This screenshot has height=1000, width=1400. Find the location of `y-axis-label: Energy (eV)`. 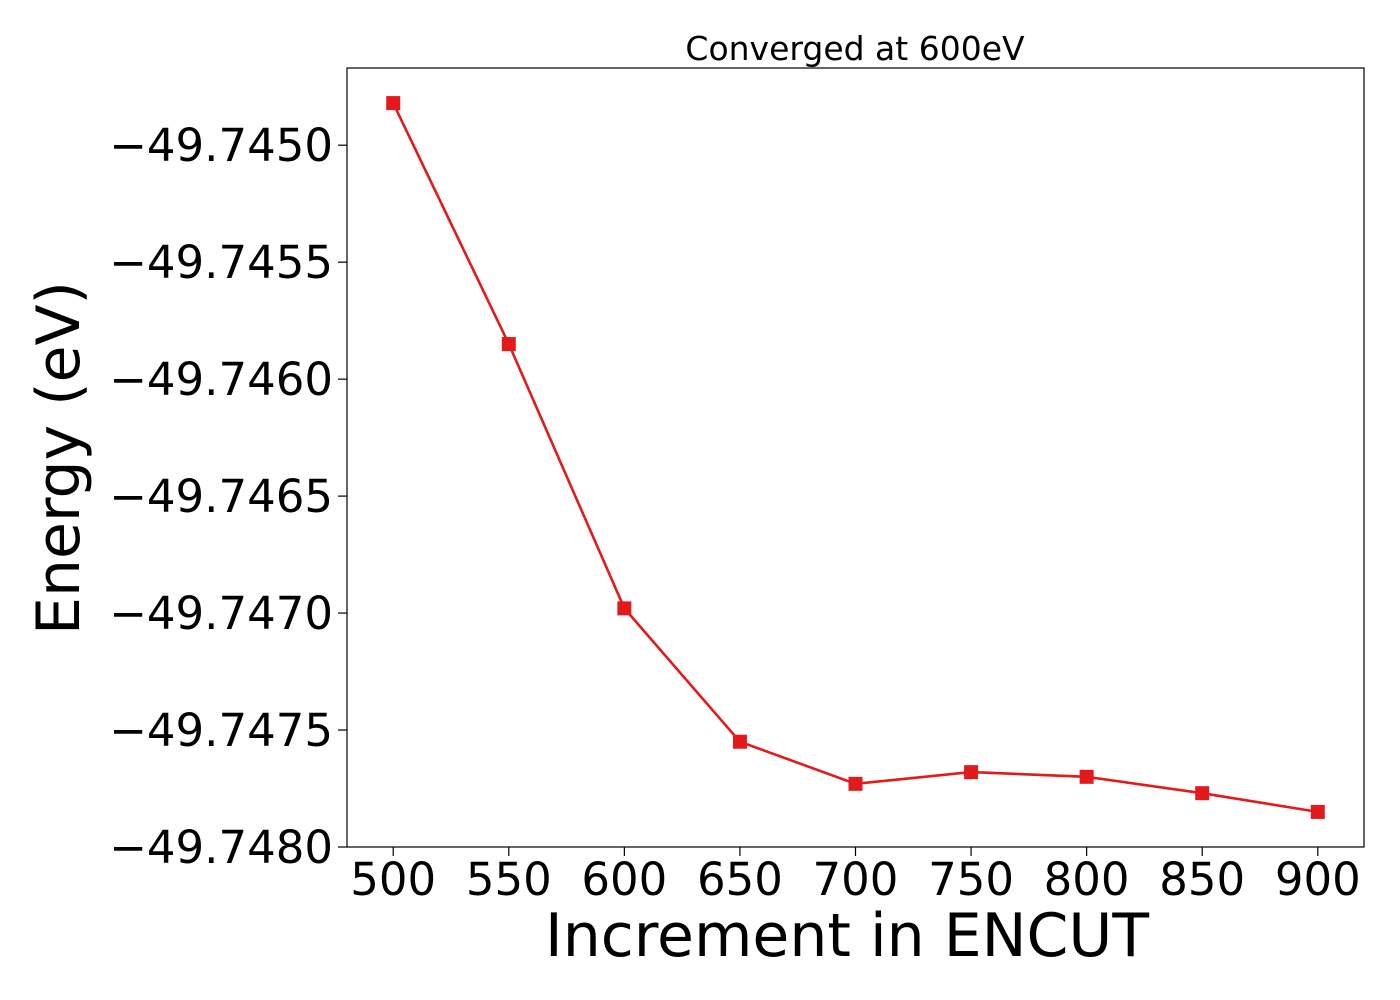

y-axis-label: Energy (eV) is located at coordinates (59, 458).